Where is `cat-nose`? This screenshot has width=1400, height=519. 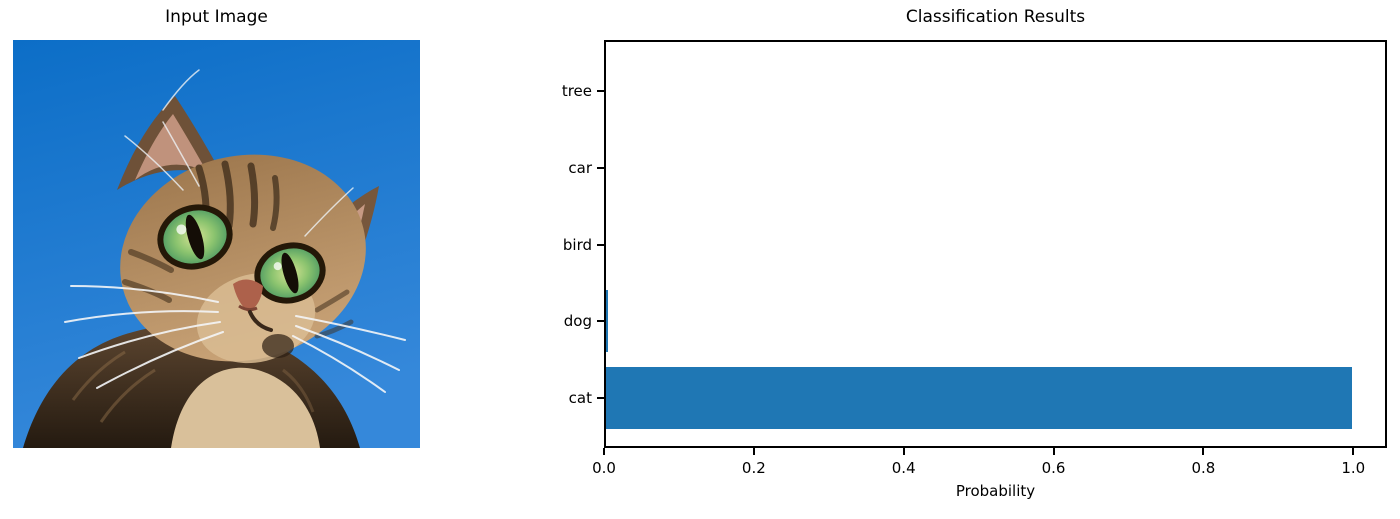
cat-nose is located at coordinates (248, 295).